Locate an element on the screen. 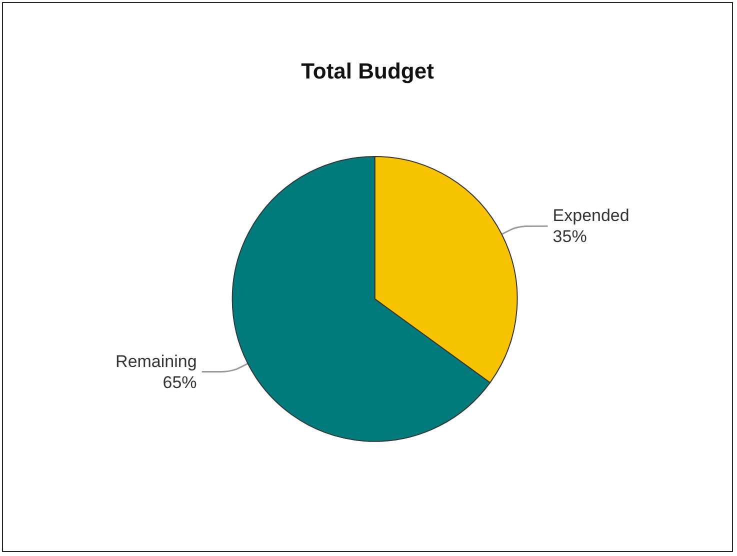  slice-label: Expended is located at coordinates (591, 216).